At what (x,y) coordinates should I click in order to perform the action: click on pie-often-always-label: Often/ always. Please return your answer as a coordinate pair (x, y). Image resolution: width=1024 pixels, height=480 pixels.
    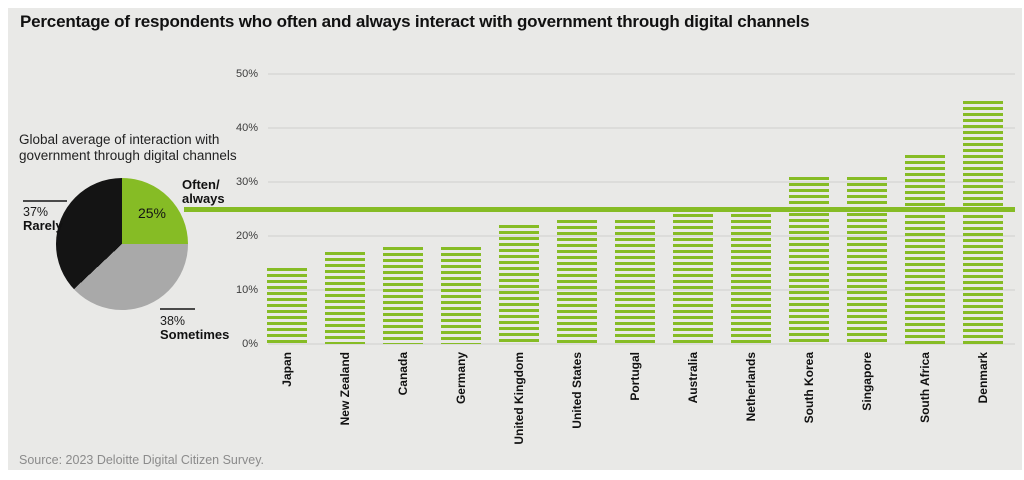
    Looking at the image, I should click on (212, 191).